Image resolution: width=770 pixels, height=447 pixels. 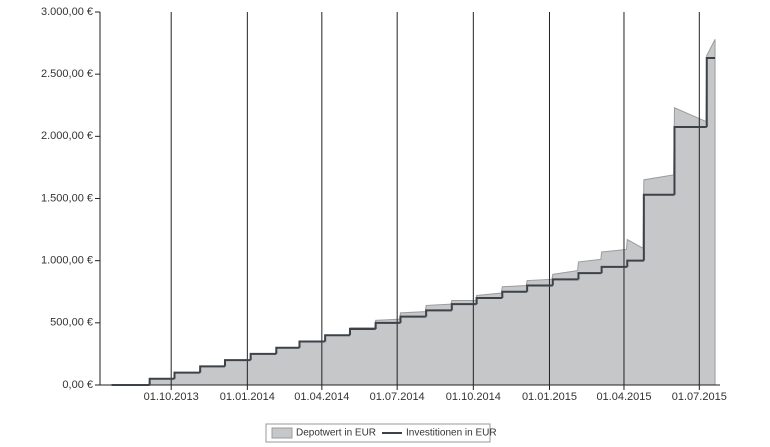 What do you see at coordinates (67, 198) in the screenshot?
I see `y-tick-label: 1.500,00 €` at bounding box center [67, 198].